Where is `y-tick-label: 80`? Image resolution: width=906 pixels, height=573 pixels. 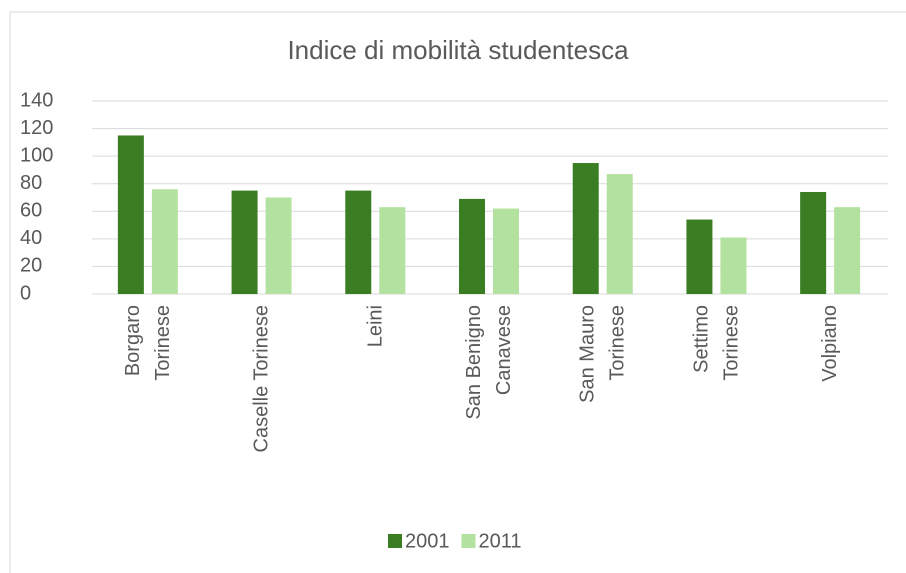
y-tick-label: 80 is located at coordinates (31, 183).